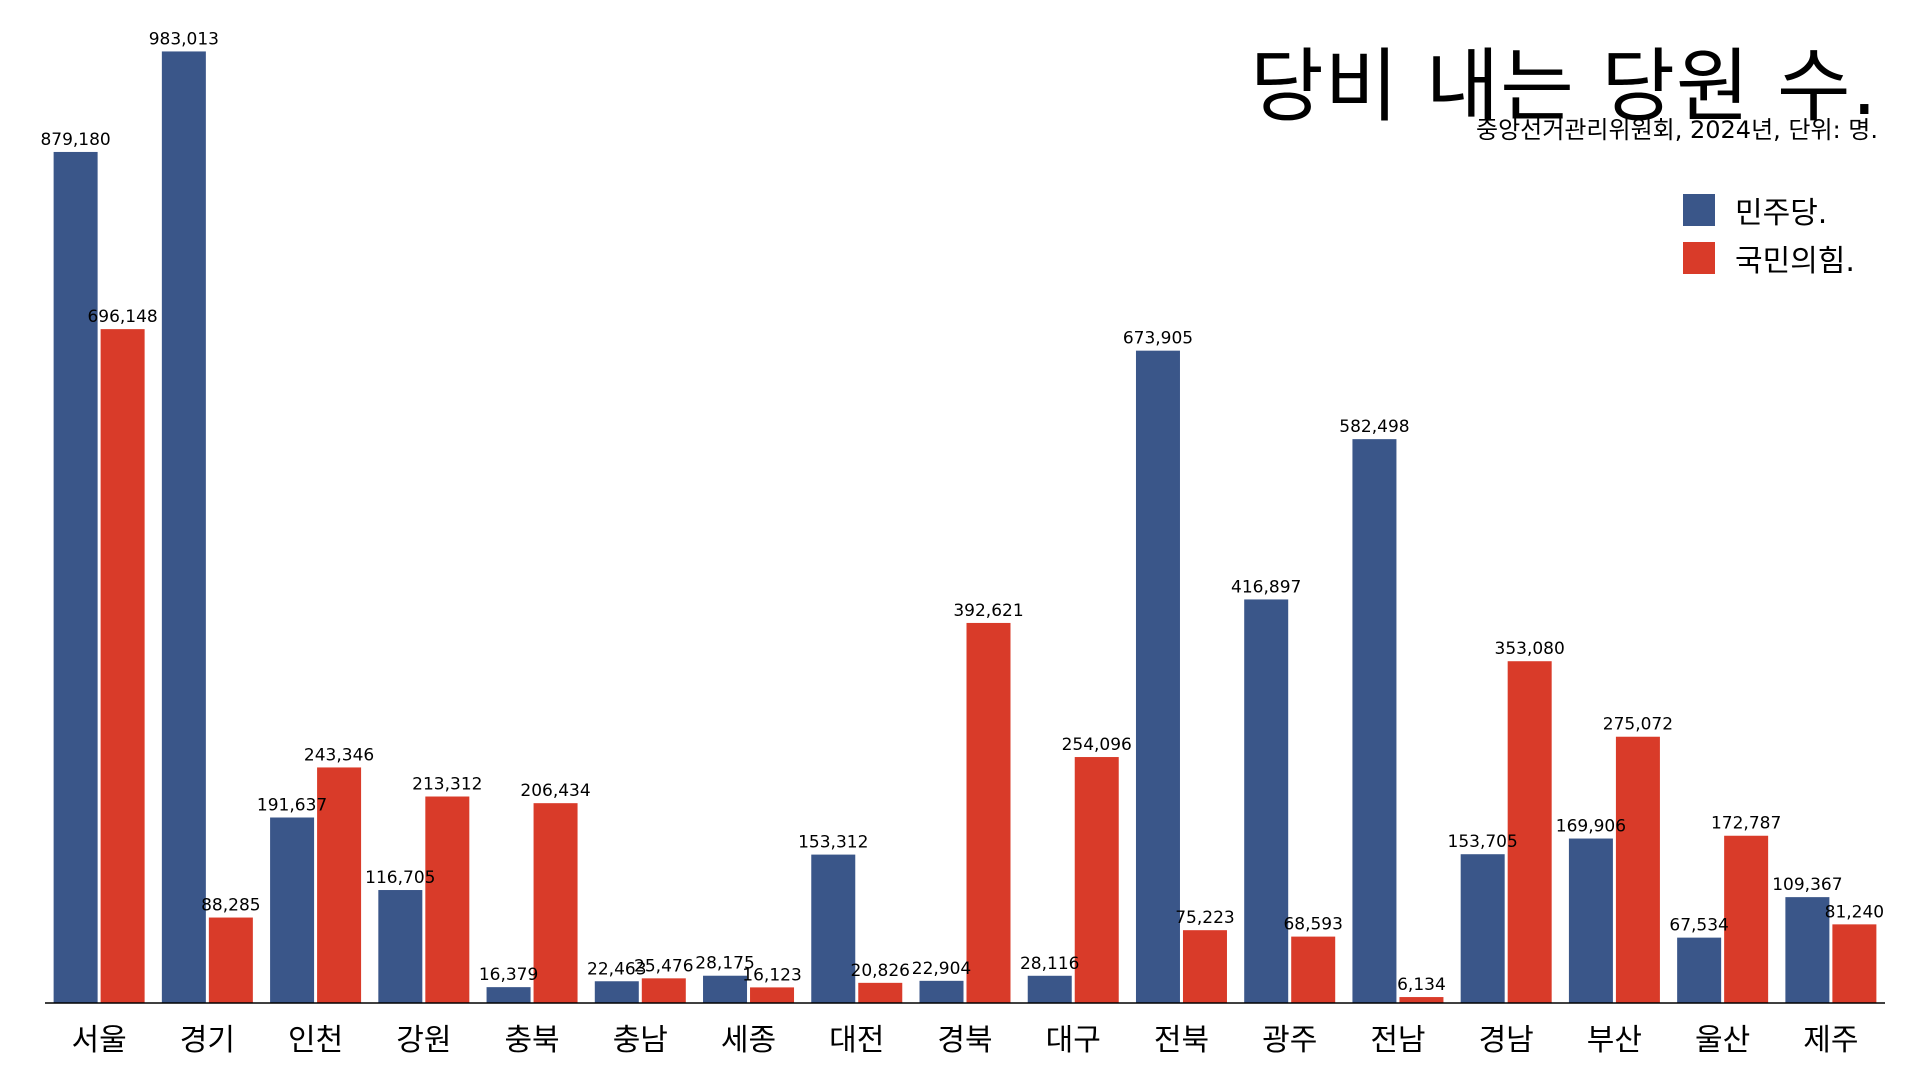 The image size is (1920, 1080). I want to click on legend-item-minju: 민주당., so click(1769, 210).